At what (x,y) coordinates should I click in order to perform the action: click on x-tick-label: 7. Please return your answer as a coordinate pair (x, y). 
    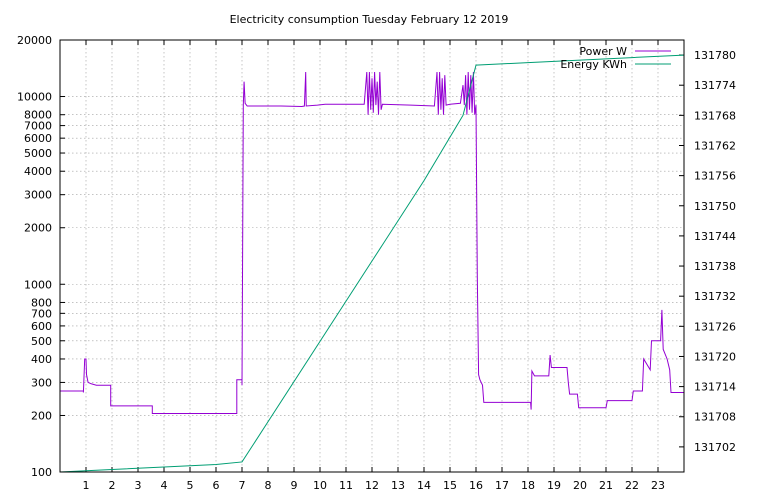
    Looking at the image, I should click on (242, 485).